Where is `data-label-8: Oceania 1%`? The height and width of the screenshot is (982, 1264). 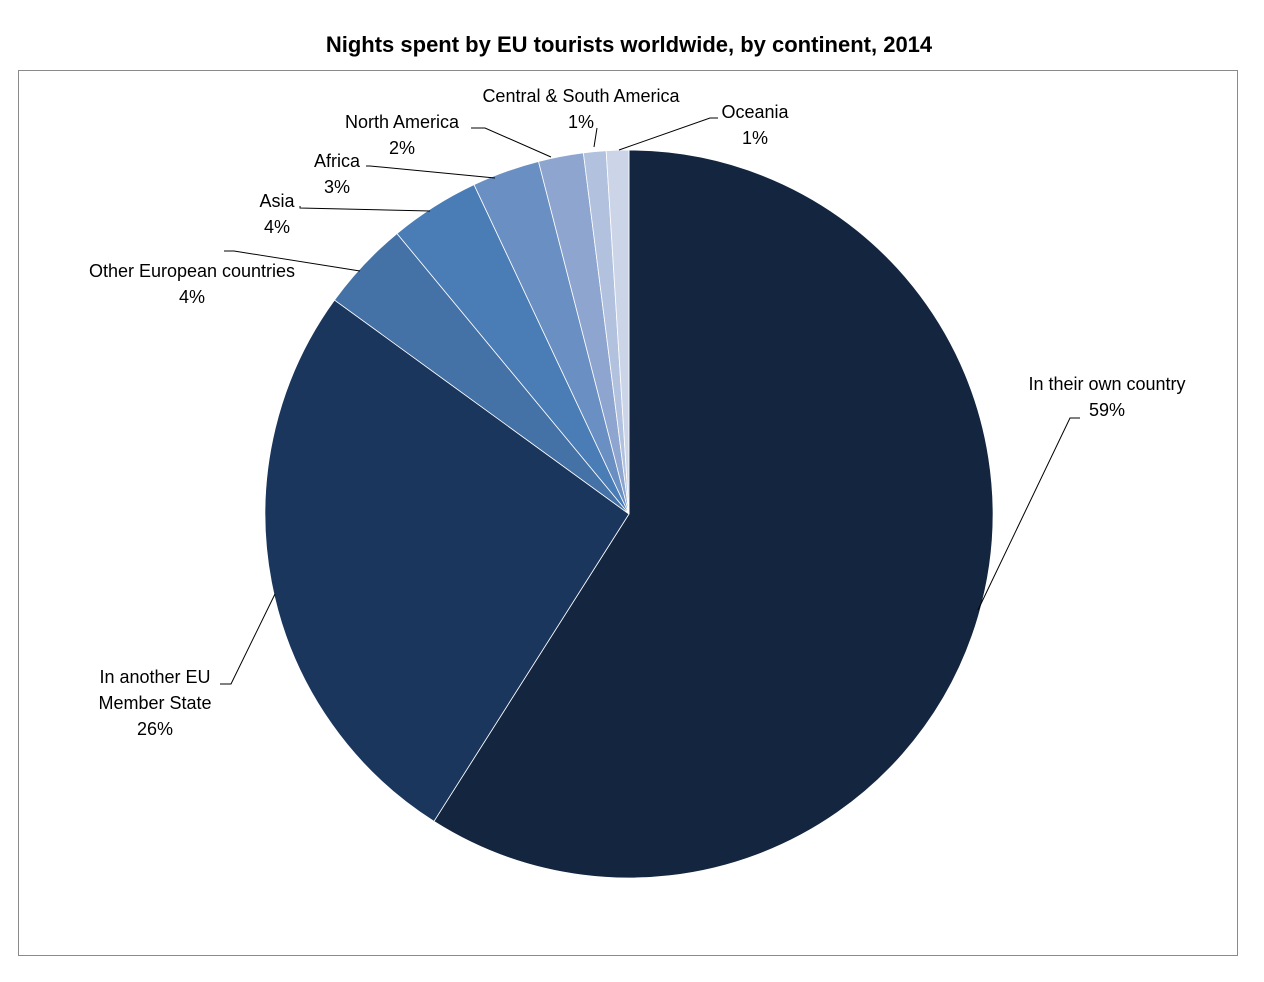
data-label-8: Oceania 1% is located at coordinates (755, 125).